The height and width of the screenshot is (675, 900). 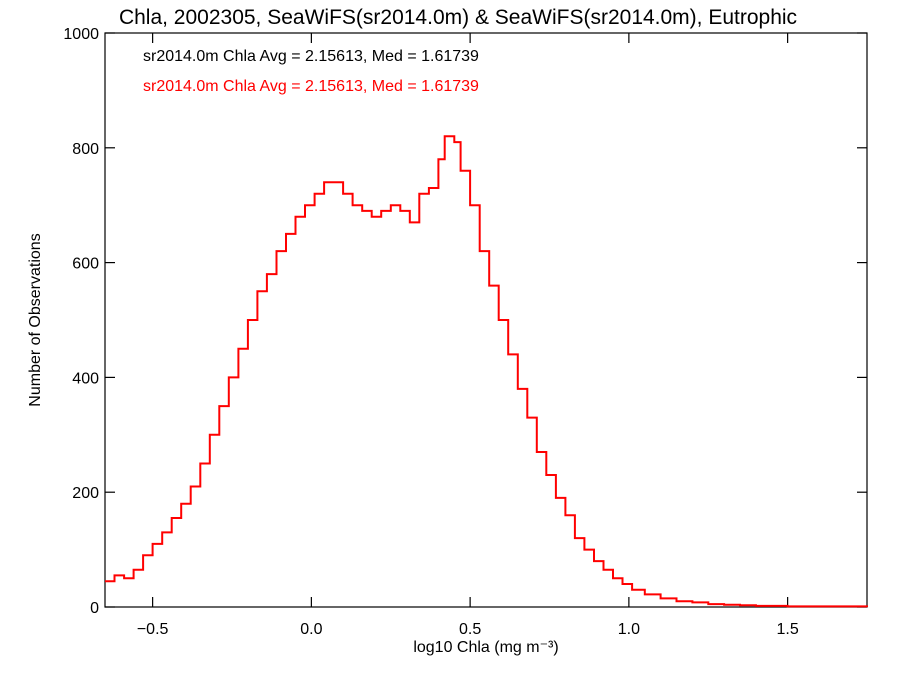 What do you see at coordinates (788, 629) in the screenshot?
I see `x-tick-label: 1.5` at bounding box center [788, 629].